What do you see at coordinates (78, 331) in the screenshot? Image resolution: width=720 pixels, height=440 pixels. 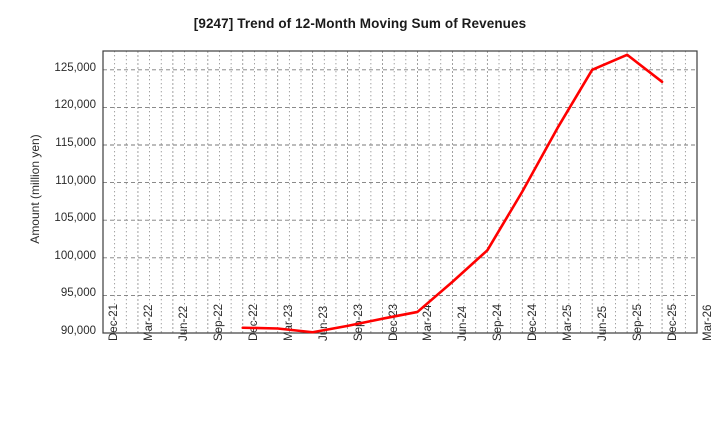 I see `y-axis-tick-label: 90,000` at bounding box center [78, 331].